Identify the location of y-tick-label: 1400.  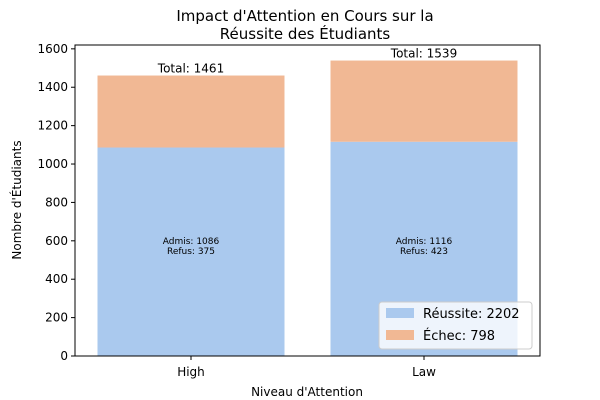
(52, 87).